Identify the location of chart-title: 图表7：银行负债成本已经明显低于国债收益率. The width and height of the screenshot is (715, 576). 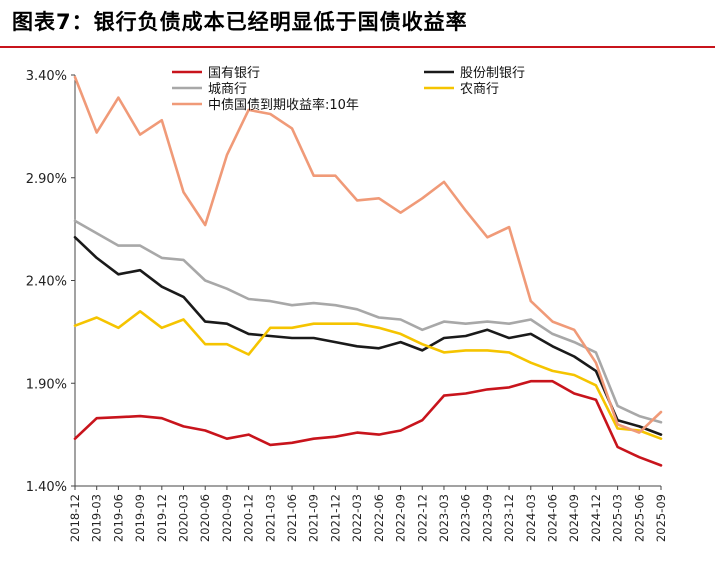
(240, 22).